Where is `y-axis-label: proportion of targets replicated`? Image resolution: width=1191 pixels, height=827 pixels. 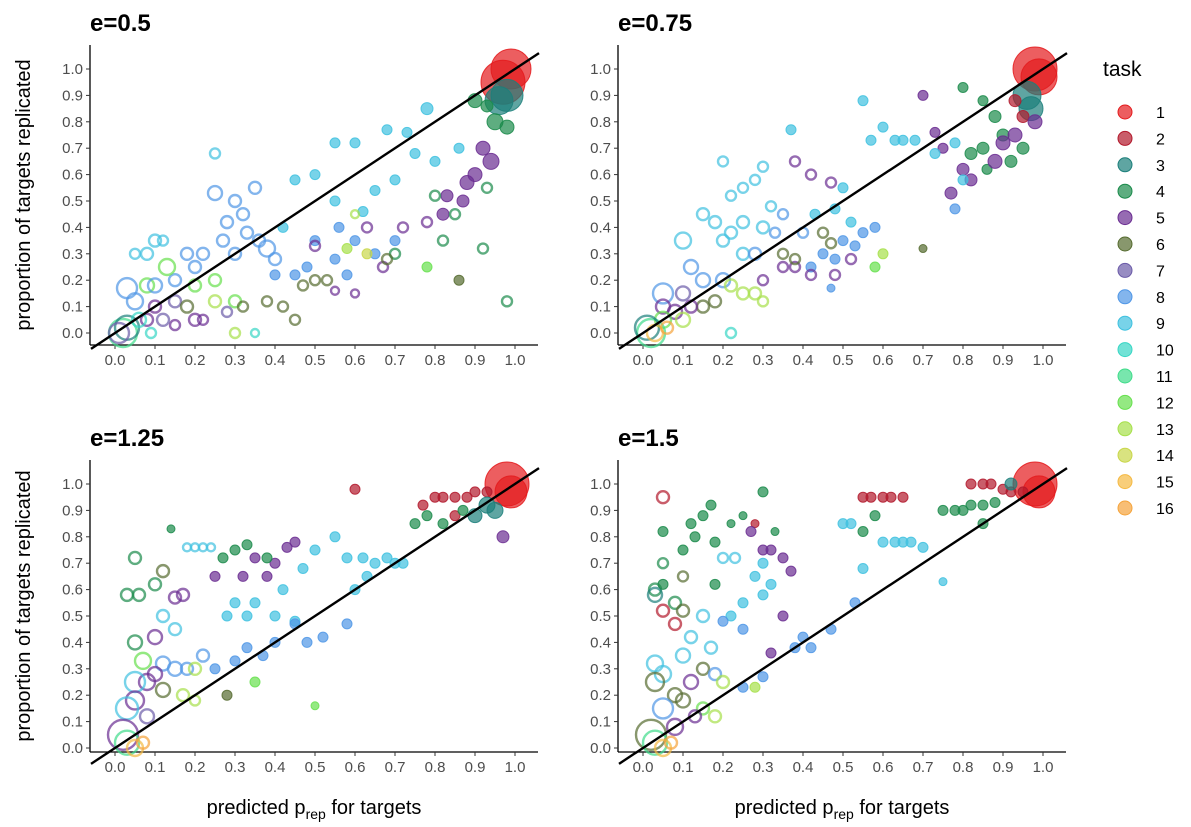
y-axis-label: proportion of targets replicated is located at coordinates (24, 194).